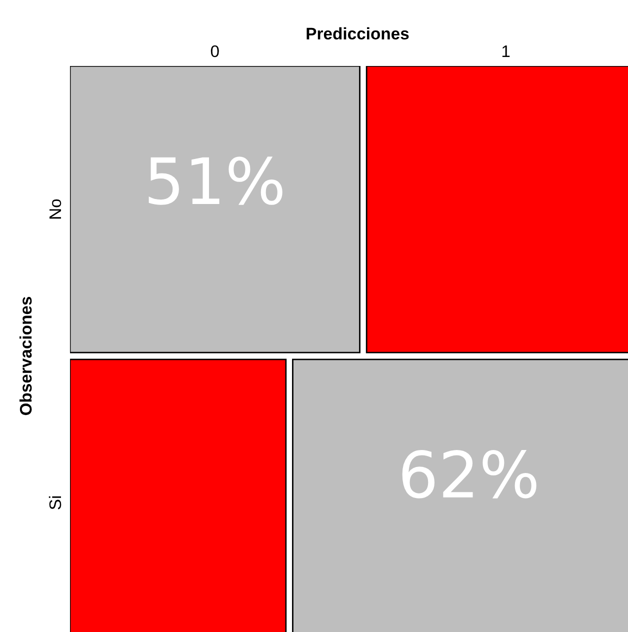 The image size is (628, 632). What do you see at coordinates (506, 51) in the screenshot?
I see `category-label: 1` at bounding box center [506, 51].